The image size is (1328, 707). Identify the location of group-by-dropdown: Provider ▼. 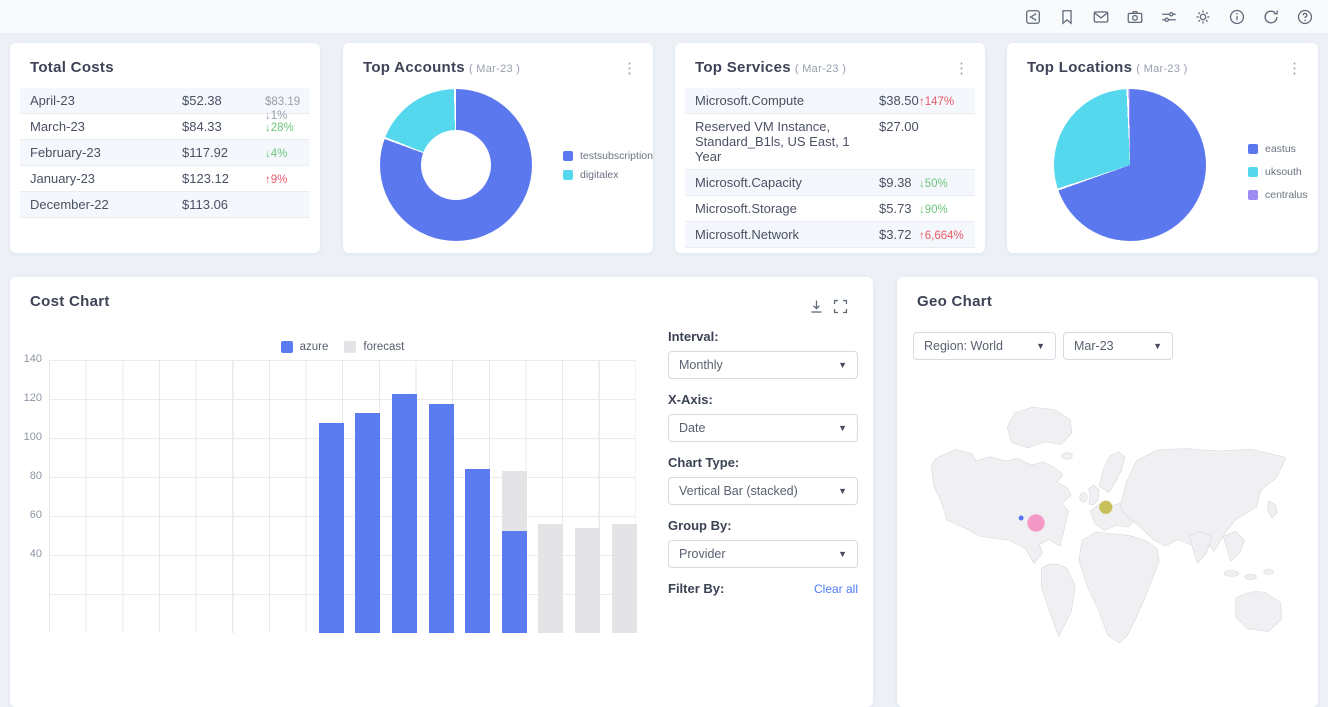
(763, 554).